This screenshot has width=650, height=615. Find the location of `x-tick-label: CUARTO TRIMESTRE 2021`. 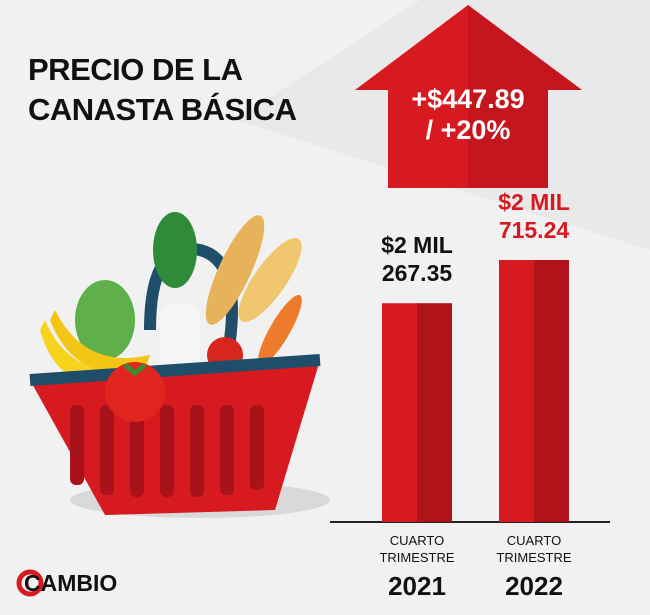

x-tick-label: CUARTO TRIMESTRE 2021 is located at coordinates (416, 567).